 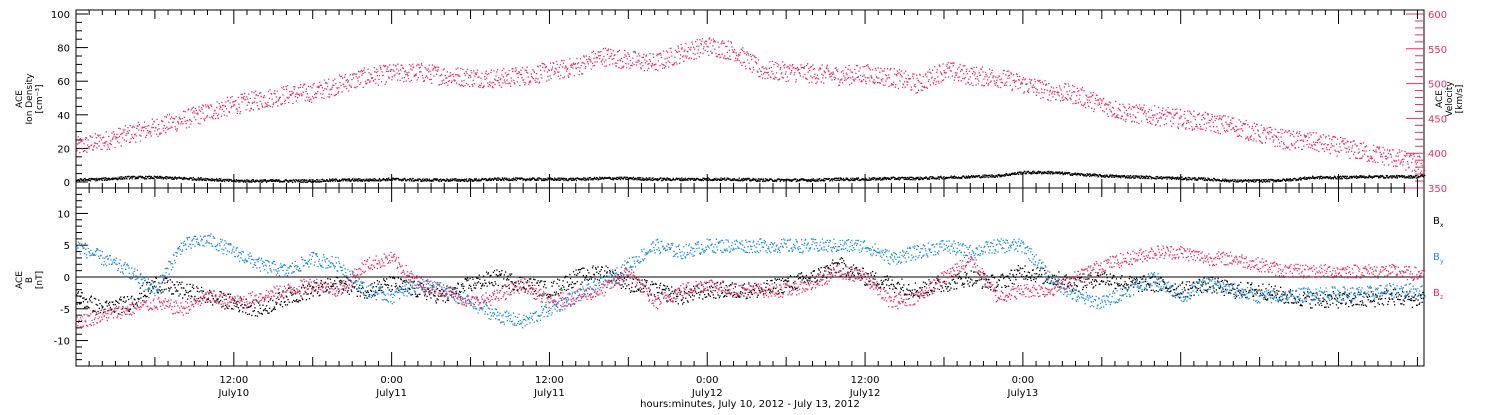 What do you see at coordinates (20, 280) in the screenshot?
I see `field-axis-title-line: ACE` at bounding box center [20, 280].